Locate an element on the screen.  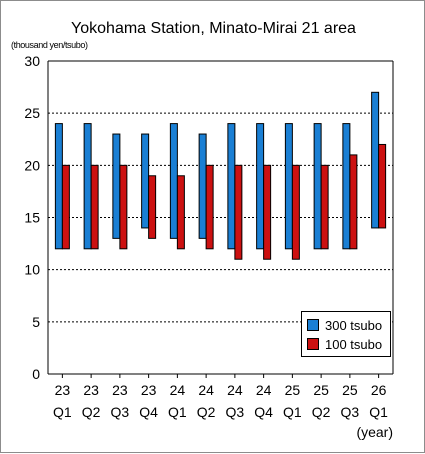
bar-300-tsubo-24-Q2 is located at coordinates (202, 186).